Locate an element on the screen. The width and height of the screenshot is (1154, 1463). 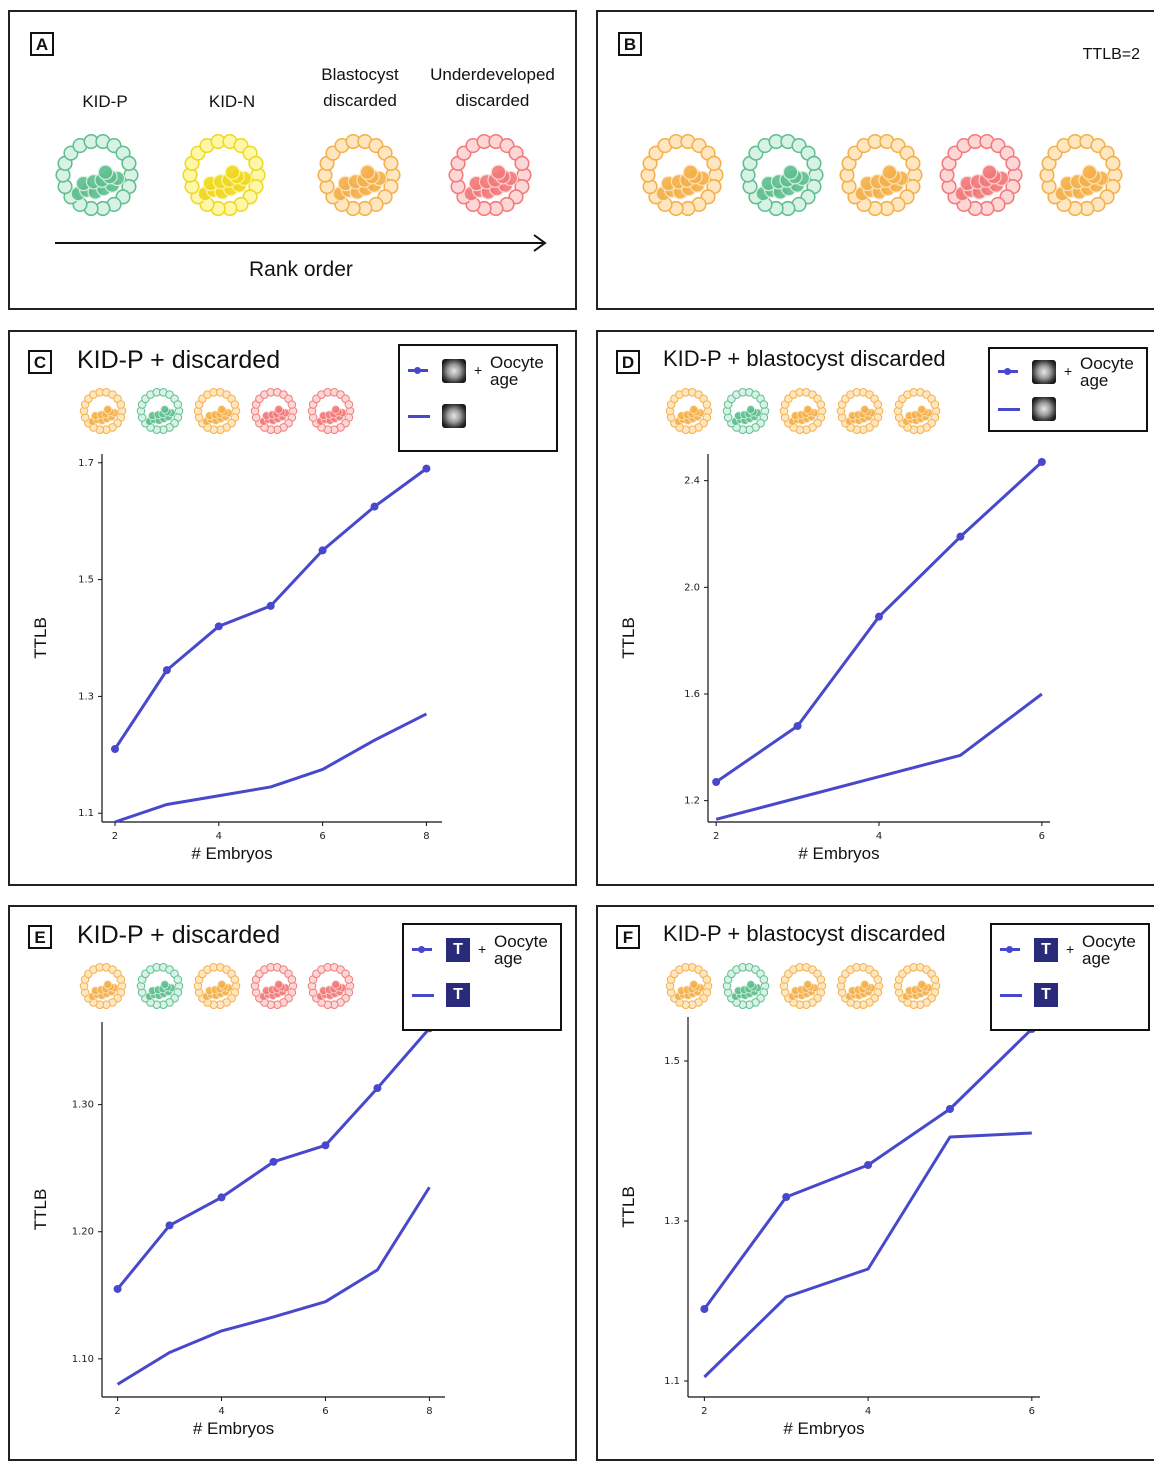
ttlb-value: TTLB=2 is located at coordinates (1111, 54).